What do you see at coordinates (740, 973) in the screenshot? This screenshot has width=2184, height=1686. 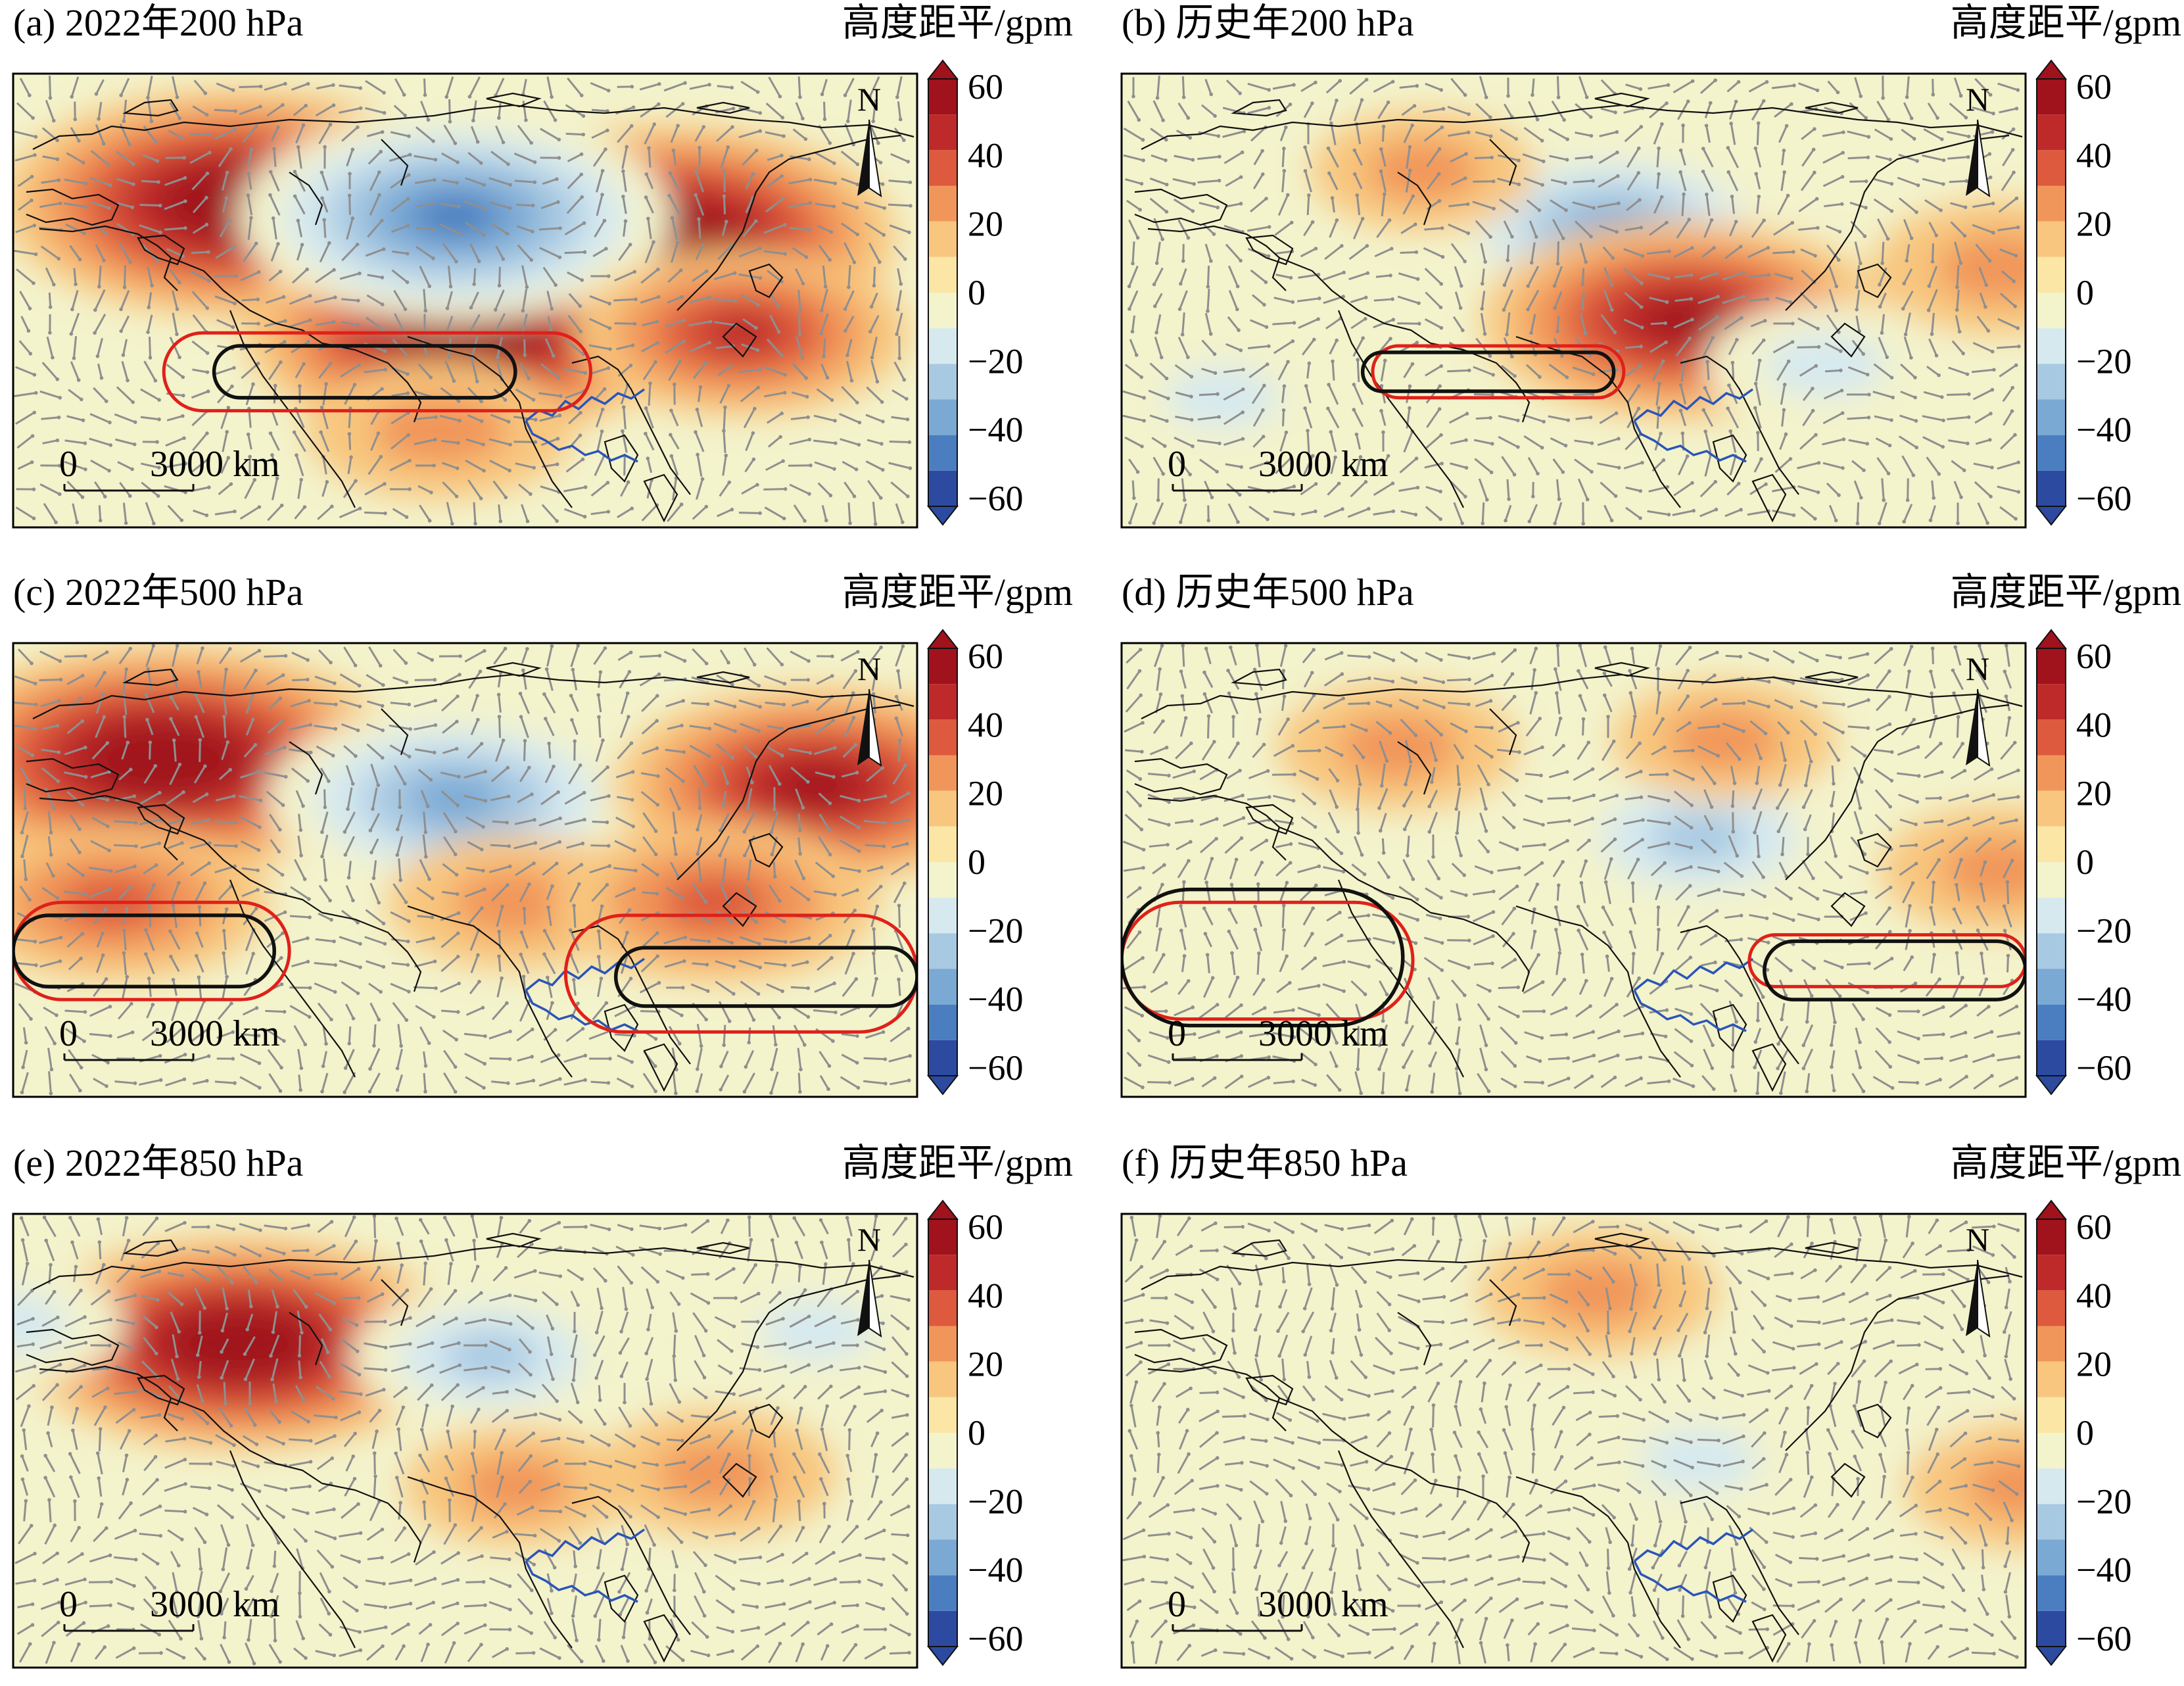 I see `jet-contour-red` at bounding box center [740, 973].